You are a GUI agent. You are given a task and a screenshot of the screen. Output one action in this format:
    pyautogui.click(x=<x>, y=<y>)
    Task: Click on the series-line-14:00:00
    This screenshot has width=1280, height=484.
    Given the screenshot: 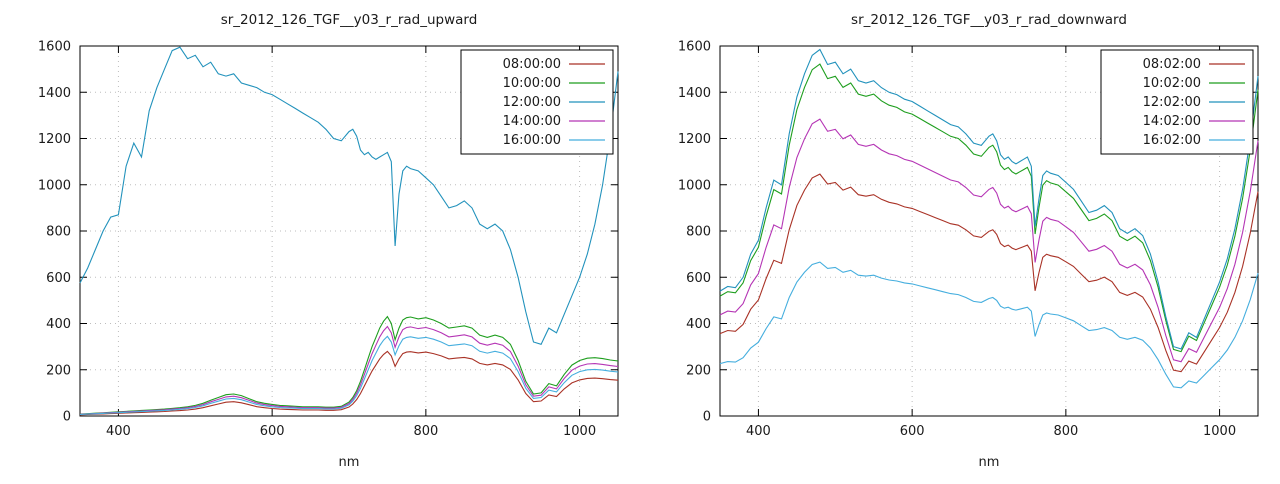 What is the action you would take?
    pyautogui.click(x=349, y=370)
    